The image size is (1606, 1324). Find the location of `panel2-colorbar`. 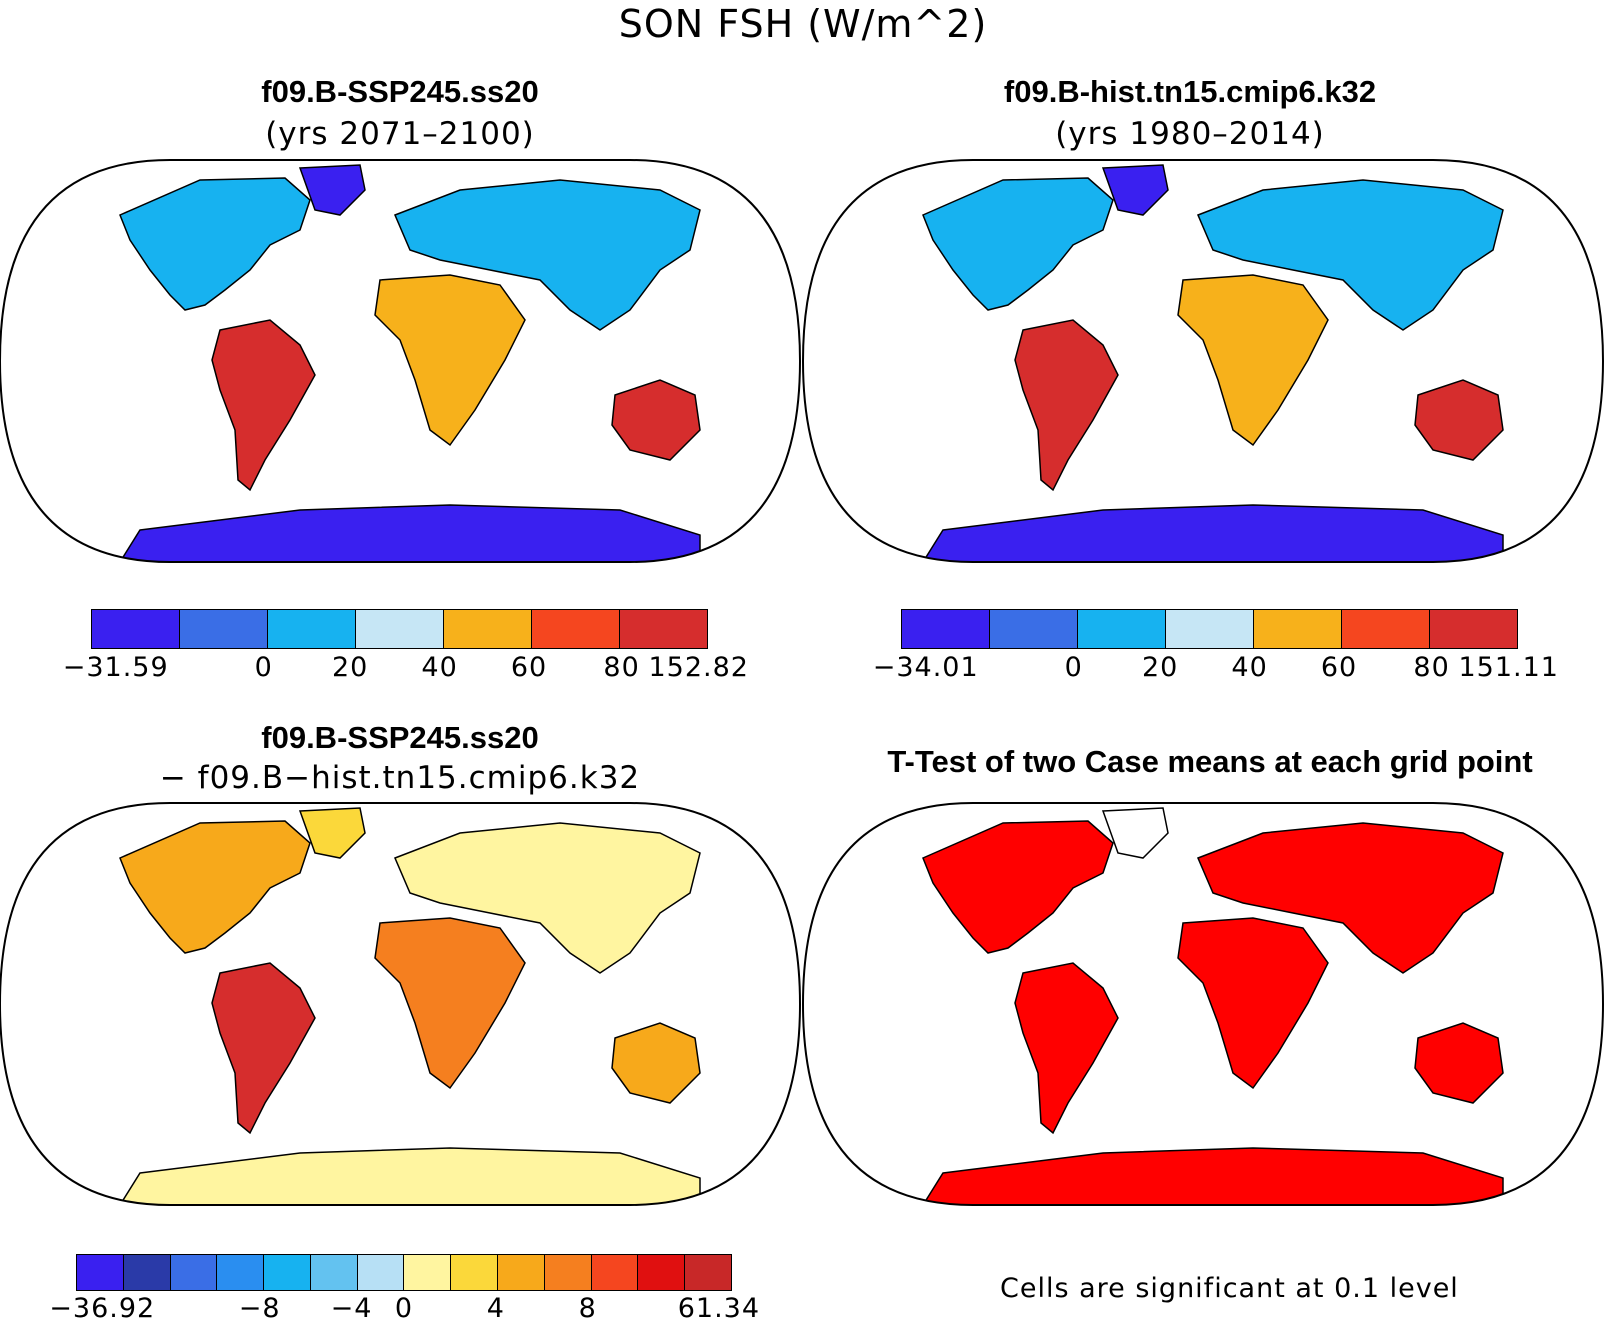

panel2-colorbar is located at coordinates (1209, 629).